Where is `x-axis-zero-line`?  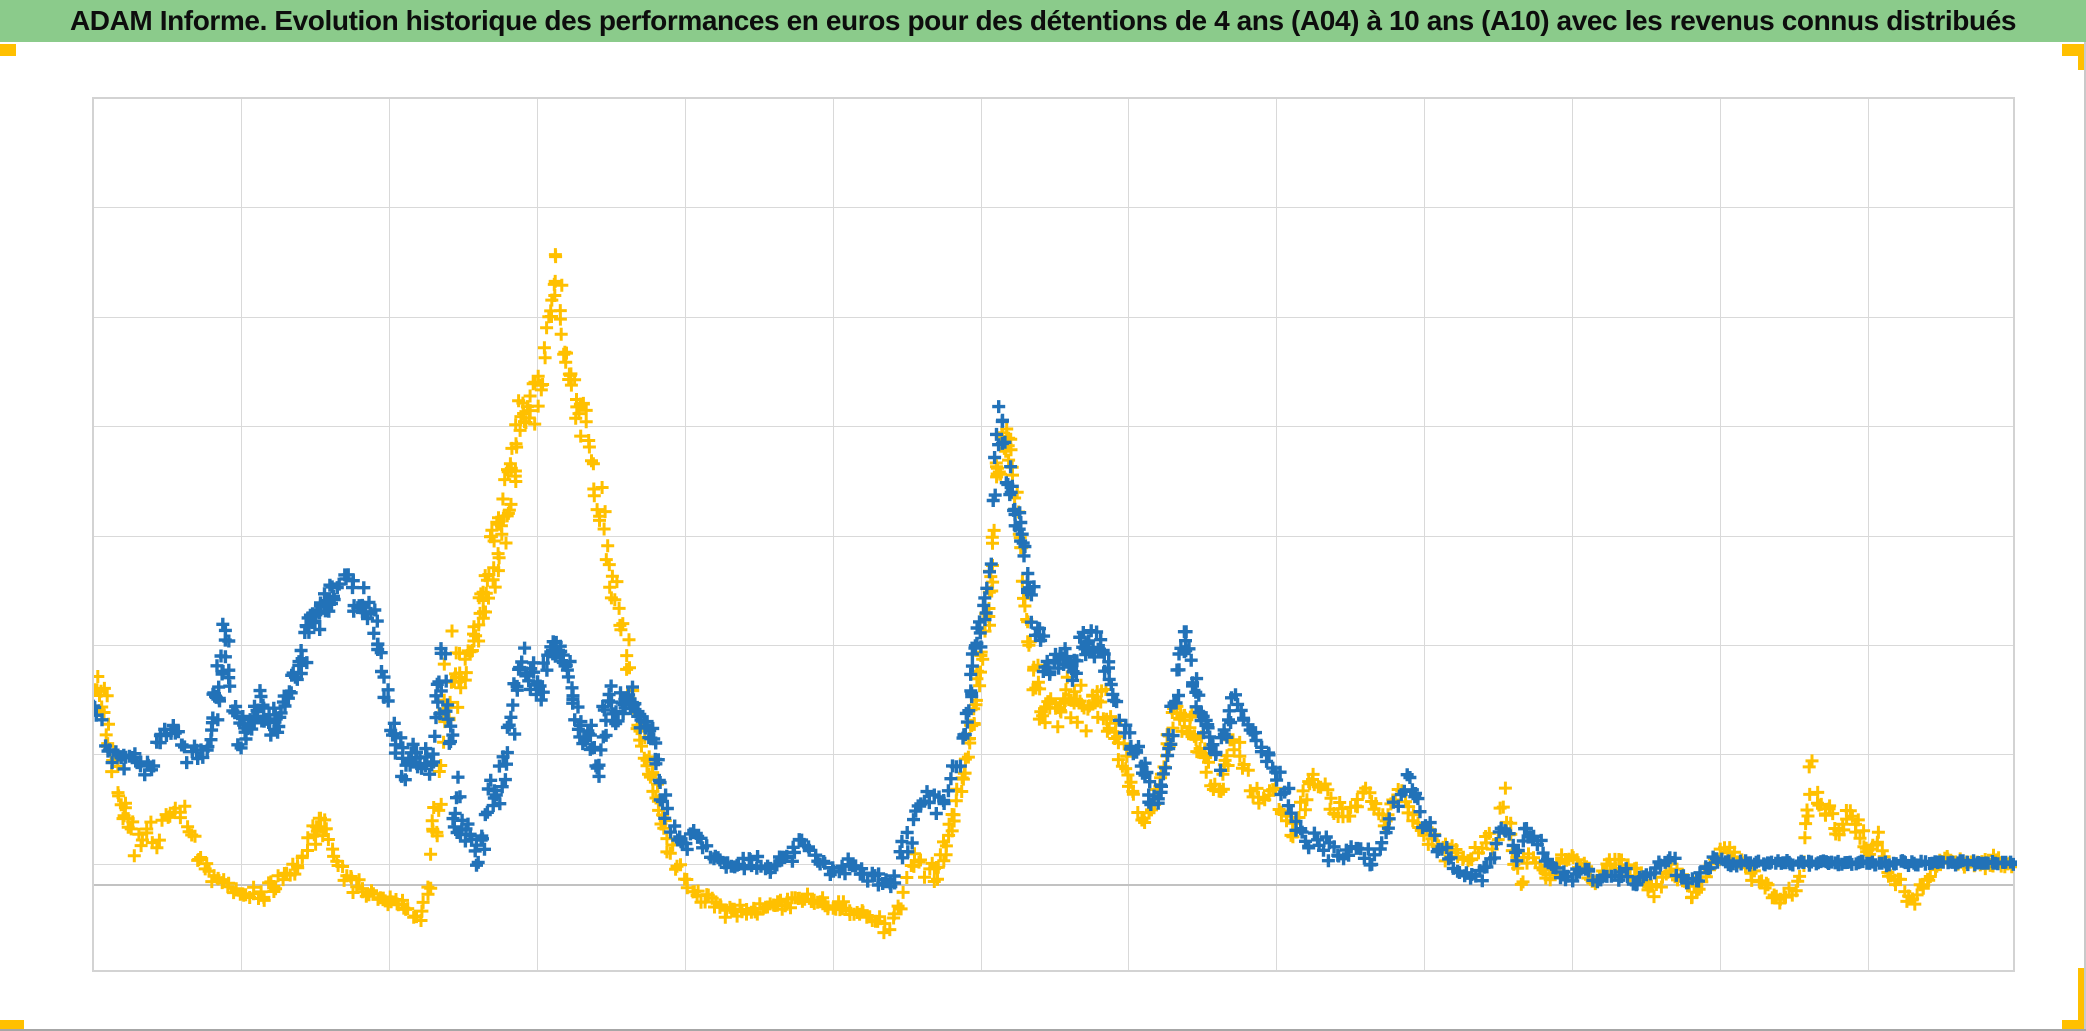 x-axis-zero-line is located at coordinates (1053, 885).